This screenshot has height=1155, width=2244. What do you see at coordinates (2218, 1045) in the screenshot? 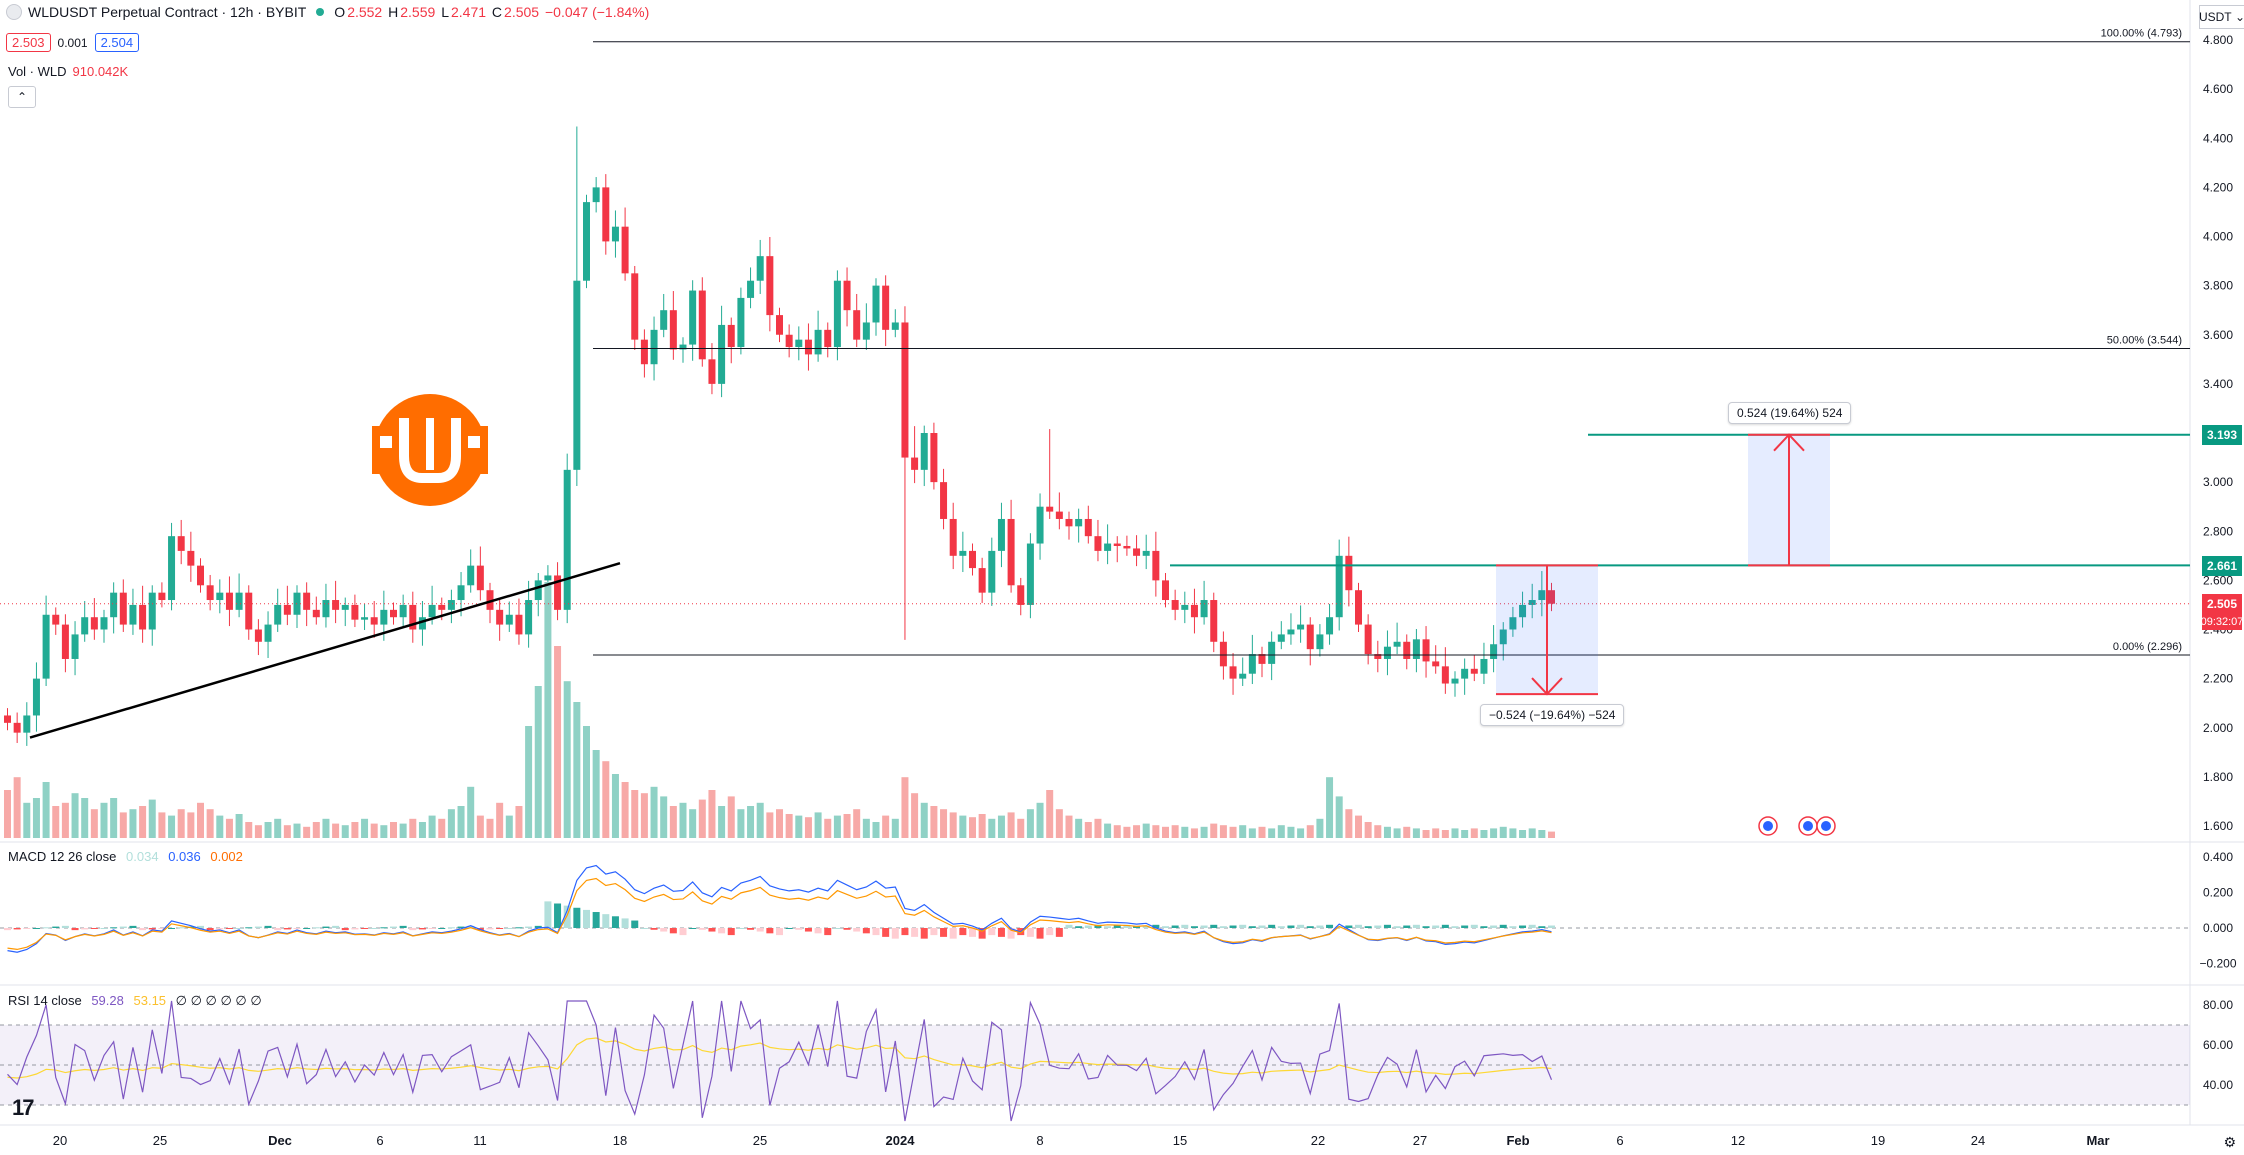
I see `rsi-tick-label: 60.00` at bounding box center [2218, 1045].